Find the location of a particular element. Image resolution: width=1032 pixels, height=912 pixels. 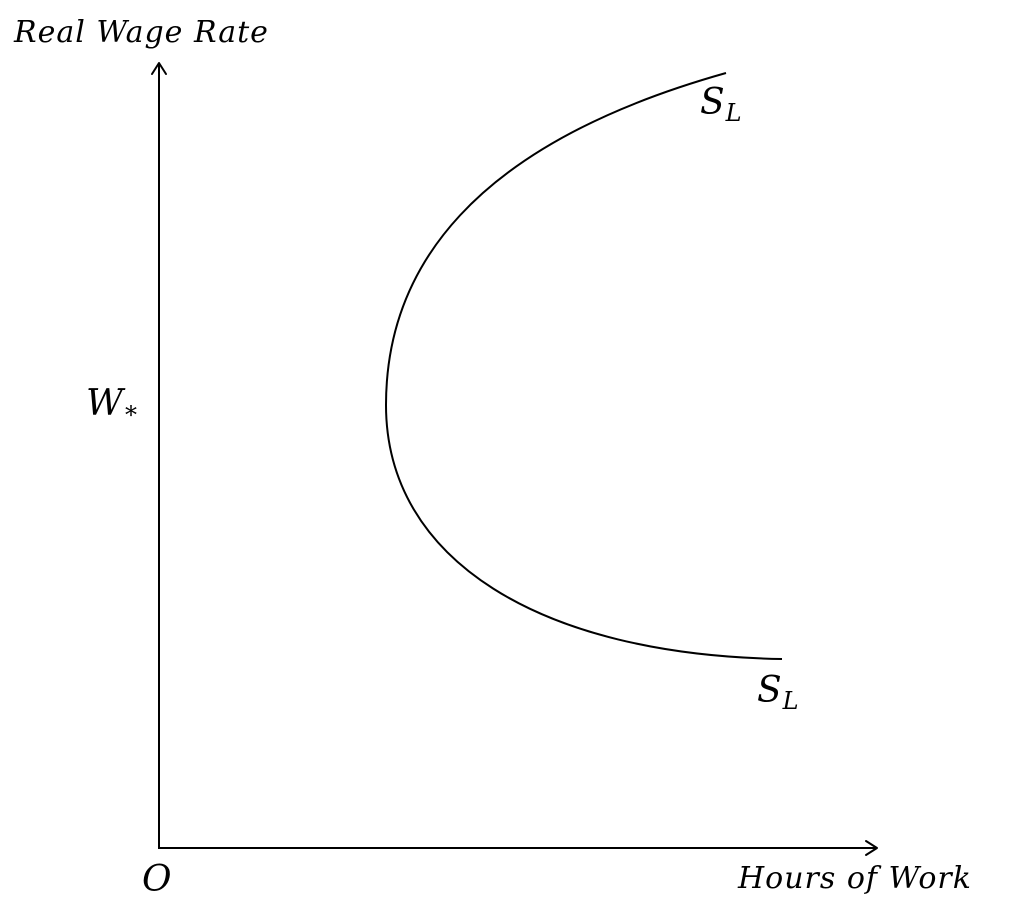

x-axis-arrowhead is located at coordinates (871, 848).